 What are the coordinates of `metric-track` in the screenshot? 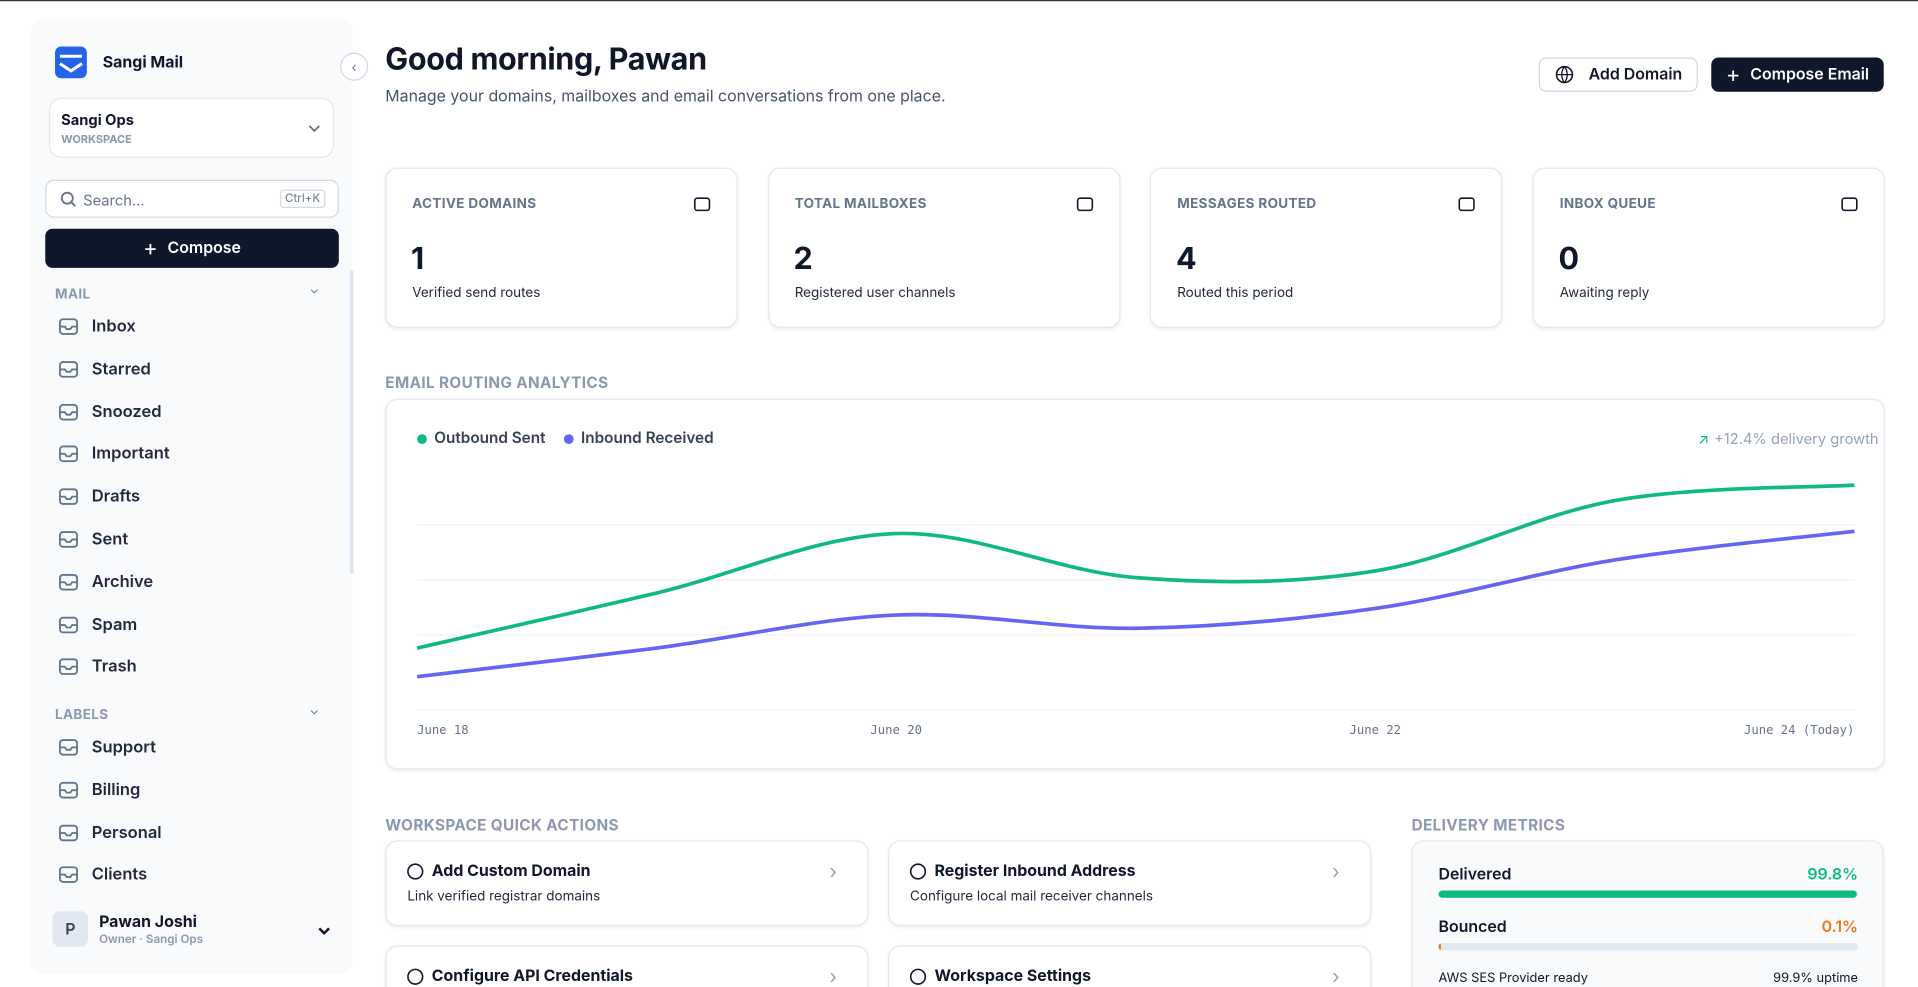 It's located at (1648, 947).